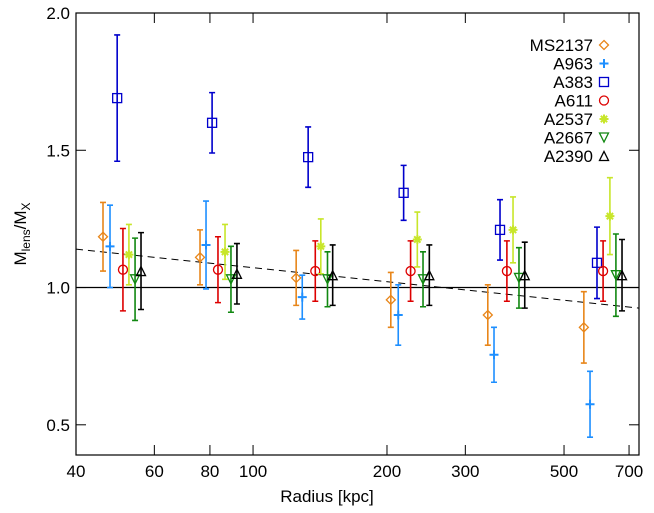  What do you see at coordinates (568, 119) in the screenshot?
I see `legend-label: A2537` at bounding box center [568, 119].